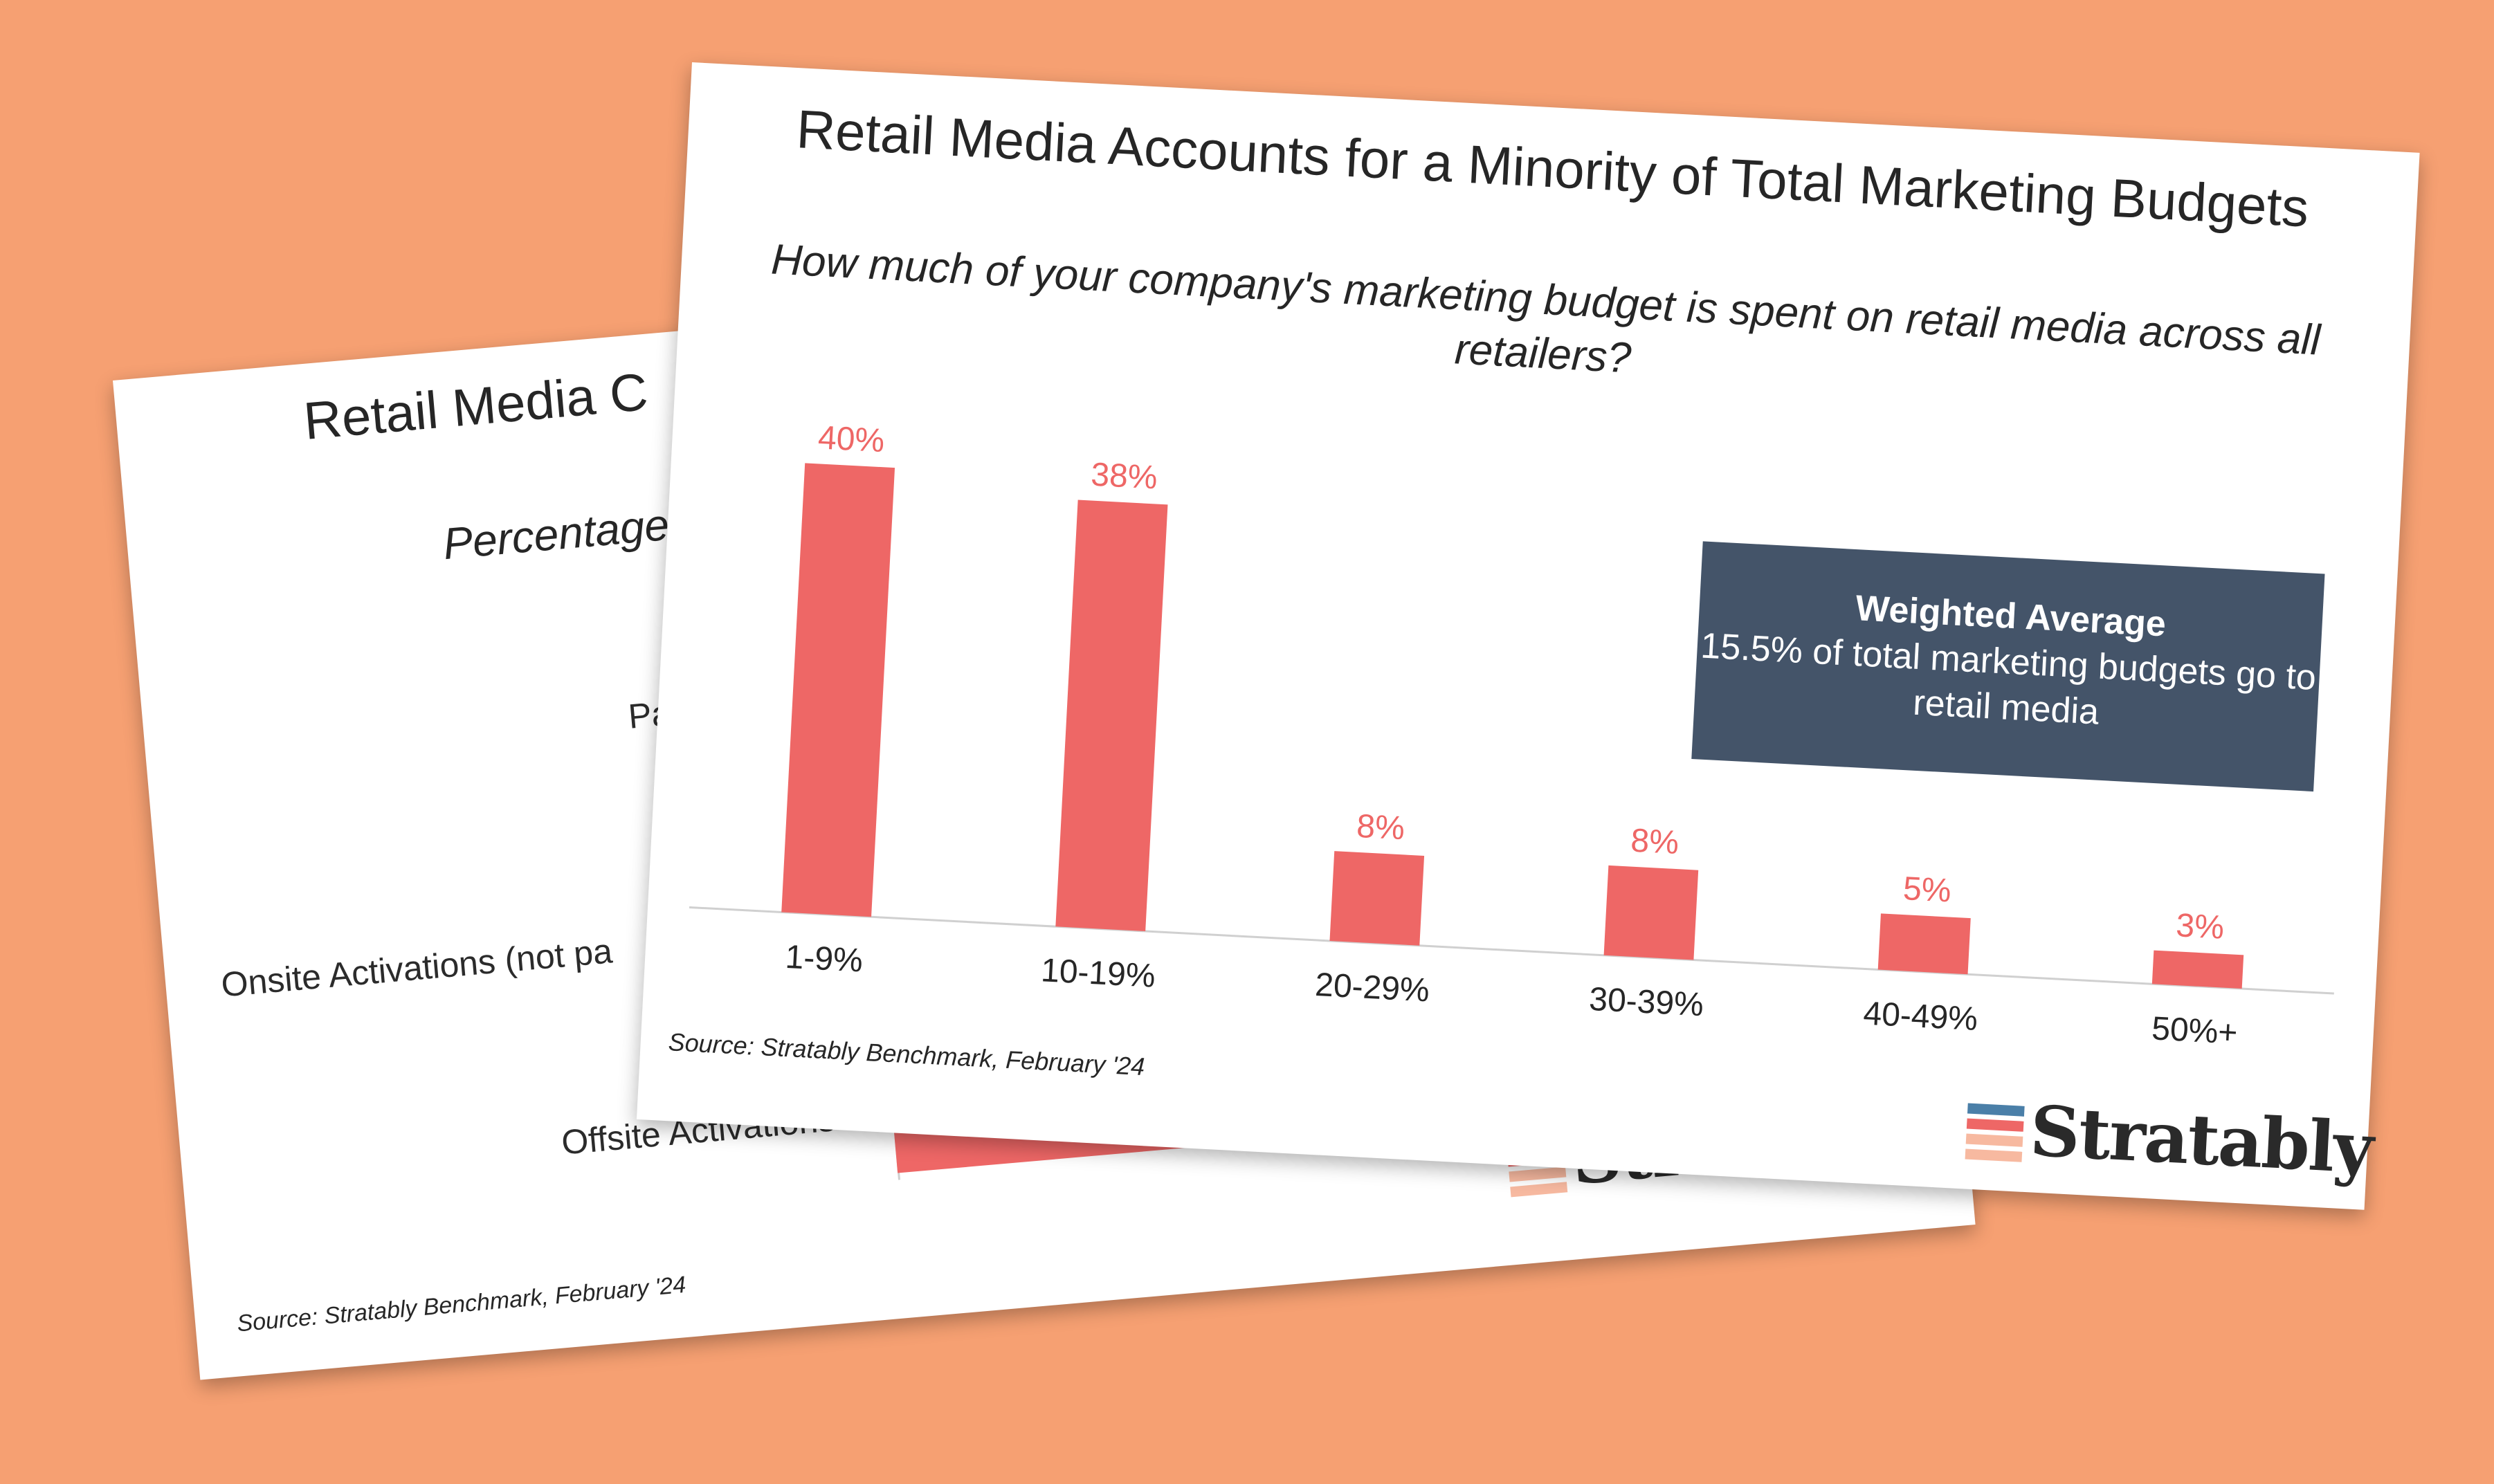  What do you see at coordinates (1927, 890) in the screenshot?
I see `data-label-5: 5%` at bounding box center [1927, 890].